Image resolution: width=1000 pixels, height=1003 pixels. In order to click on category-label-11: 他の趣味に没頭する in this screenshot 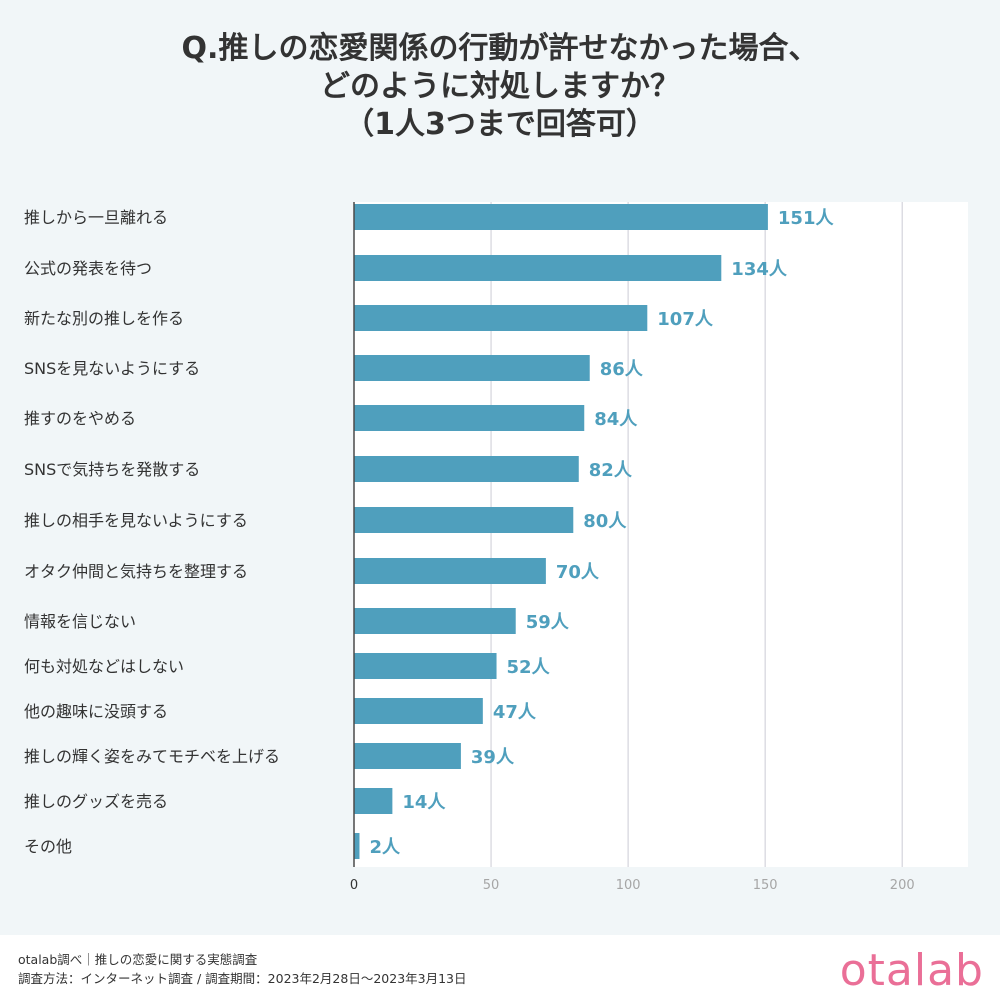, I will do `click(96, 711)`.